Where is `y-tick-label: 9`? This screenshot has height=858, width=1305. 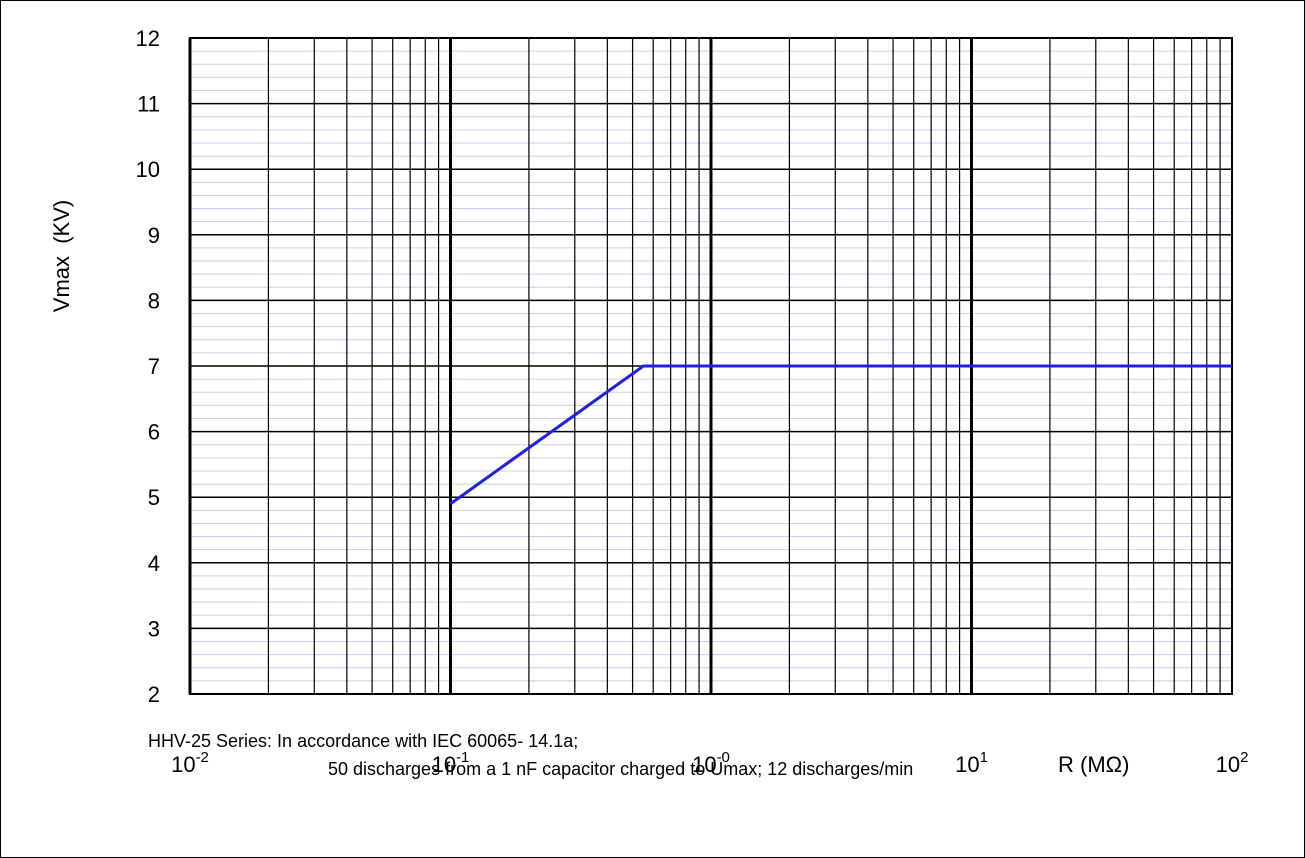
y-tick-label: 9 is located at coordinates (154, 235).